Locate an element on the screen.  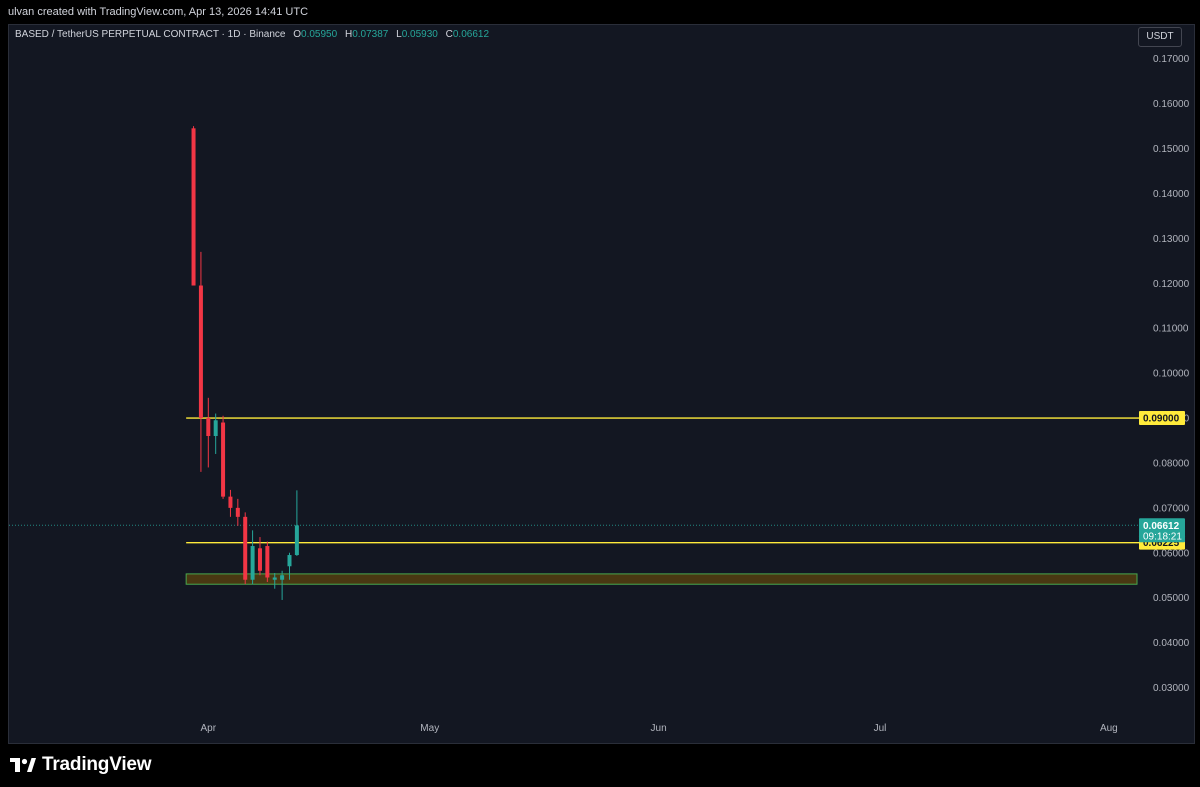
y-axis-tick-label: 0.10000 is located at coordinates (1171, 374).